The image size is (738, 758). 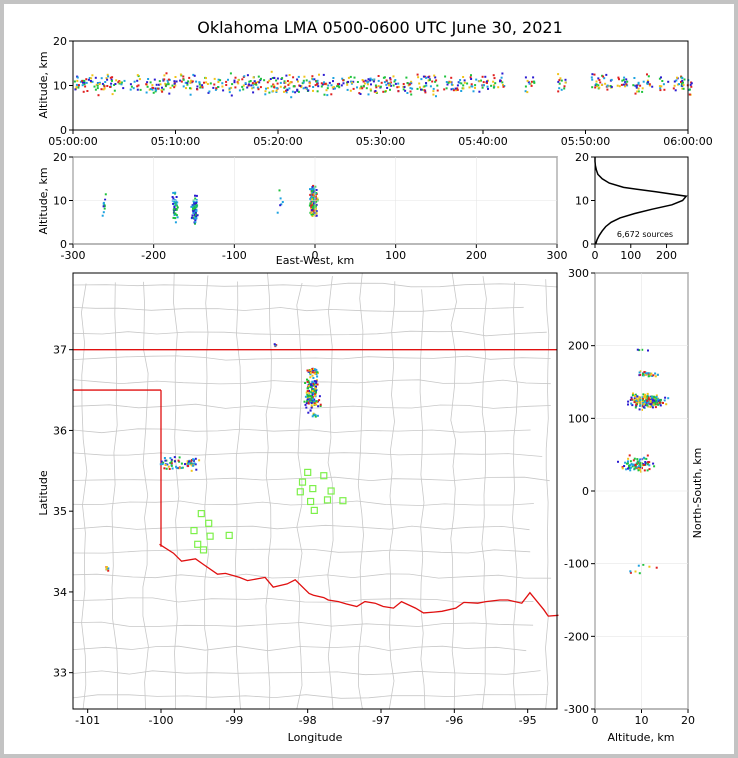 What do you see at coordinates (60, 157) in the screenshot?
I see `ew-y-tick-label: 20` at bounding box center [60, 157].